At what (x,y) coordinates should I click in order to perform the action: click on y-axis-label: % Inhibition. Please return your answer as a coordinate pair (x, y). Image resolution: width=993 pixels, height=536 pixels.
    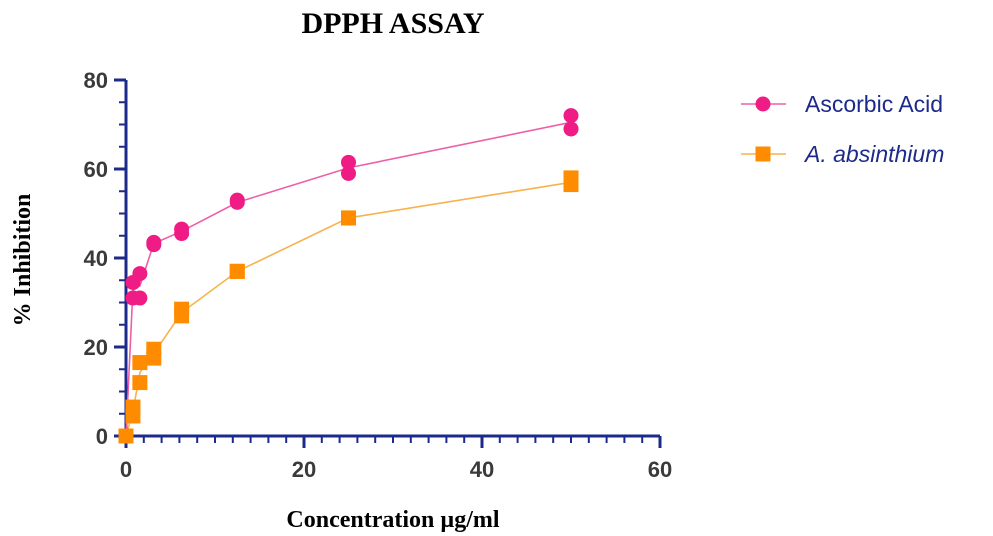
    Looking at the image, I should click on (23, 260).